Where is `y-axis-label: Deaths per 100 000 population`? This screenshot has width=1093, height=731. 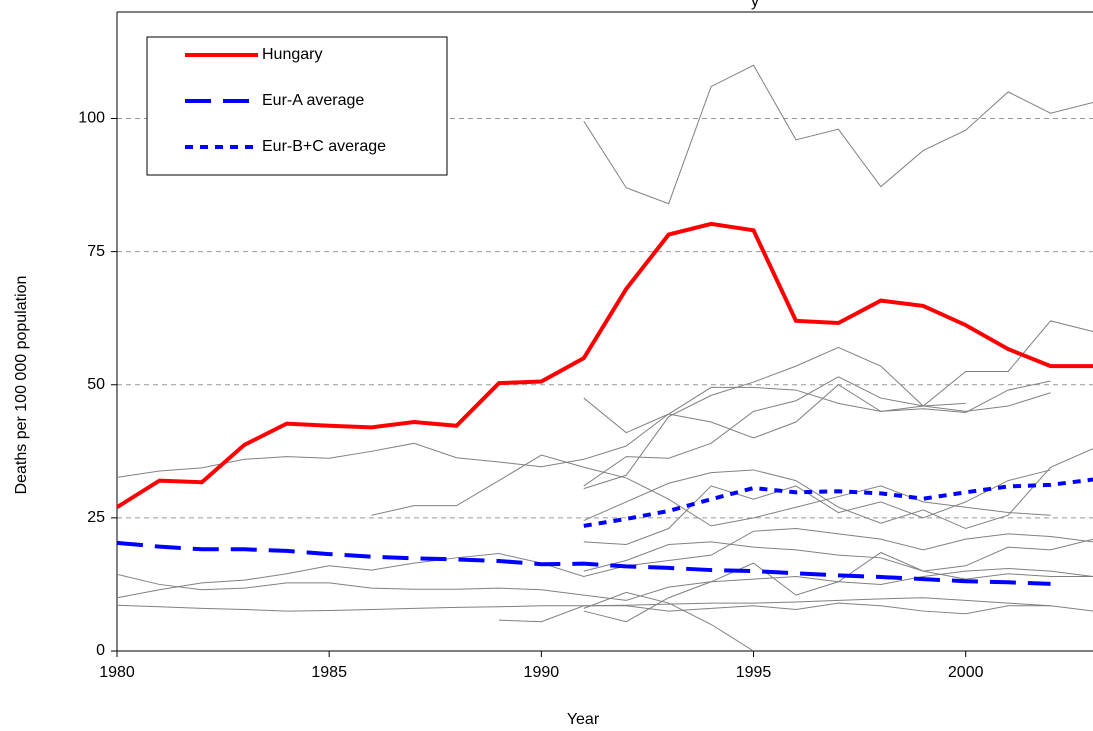 y-axis-label: Deaths per 100 000 population is located at coordinates (21, 385).